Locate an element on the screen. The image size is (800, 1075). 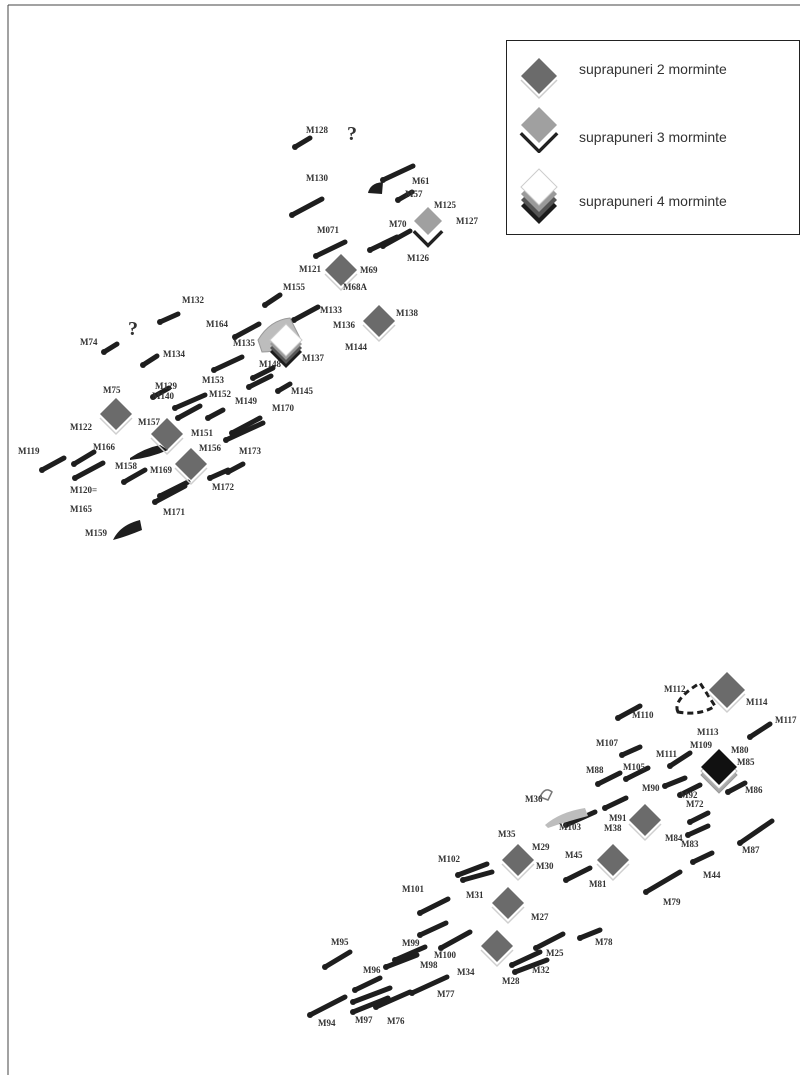
grave-label: M68A is located at coordinates (355, 287).